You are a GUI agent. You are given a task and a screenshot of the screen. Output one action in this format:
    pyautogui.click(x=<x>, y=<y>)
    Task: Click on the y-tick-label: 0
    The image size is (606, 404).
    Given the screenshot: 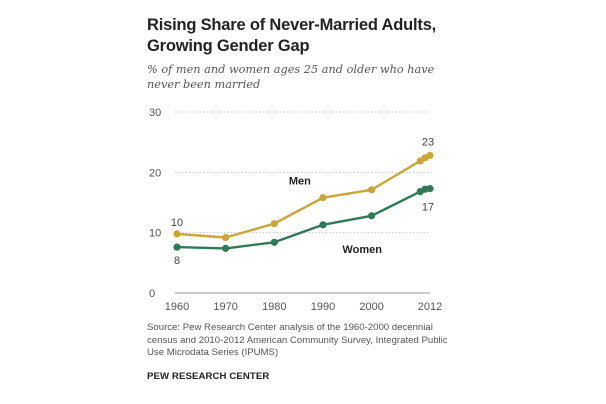 What is the action you would take?
    pyautogui.click(x=152, y=294)
    